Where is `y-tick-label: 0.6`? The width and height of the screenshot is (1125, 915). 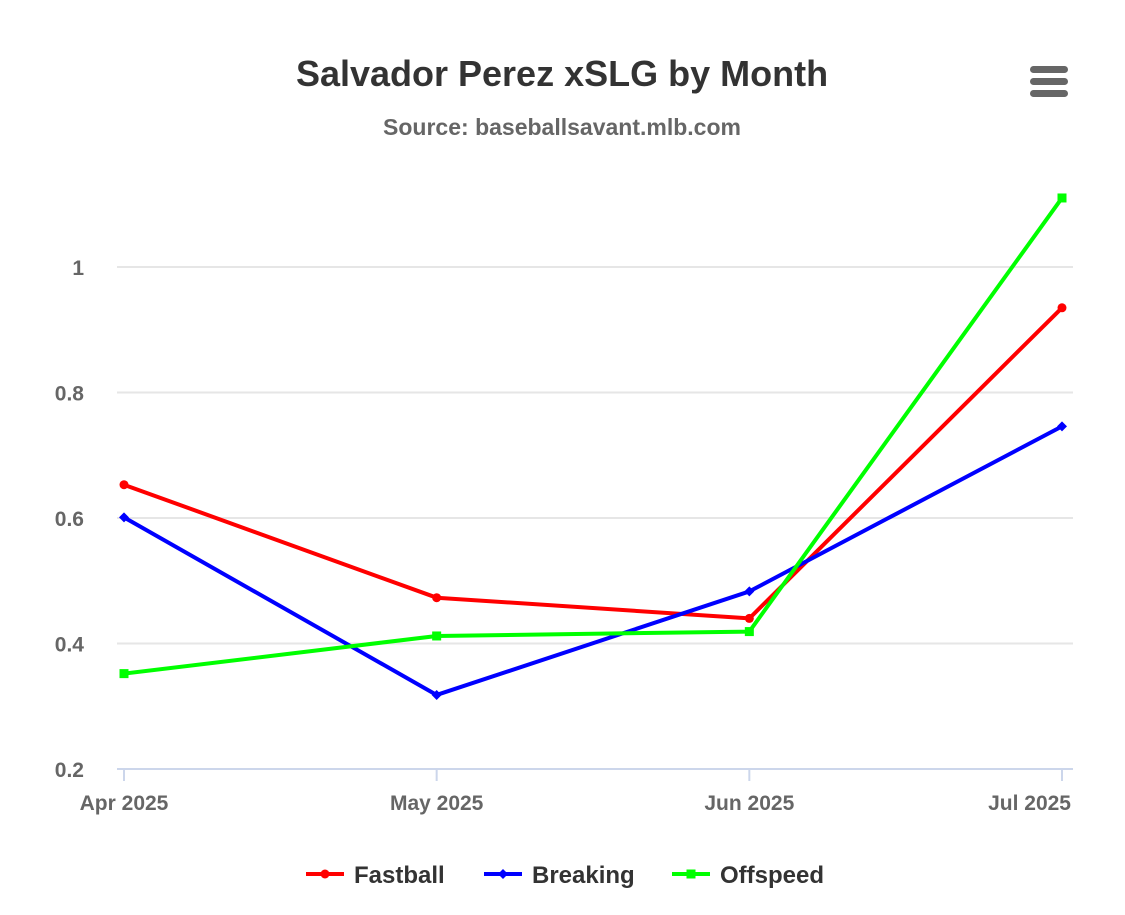
y-tick-label: 0.6 is located at coordinates (69, 519).